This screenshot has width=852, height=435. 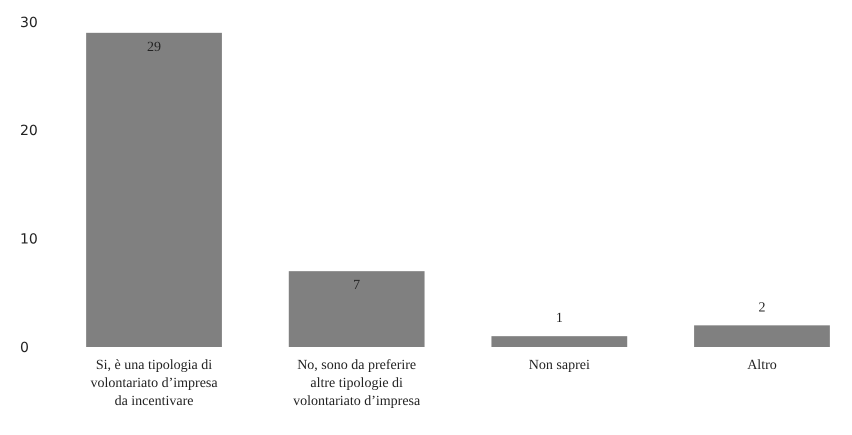 What do you see at coordinates (29, 240) in the screenshot?
I see `y-tick-label: 10` at bounding box center [29, 240].